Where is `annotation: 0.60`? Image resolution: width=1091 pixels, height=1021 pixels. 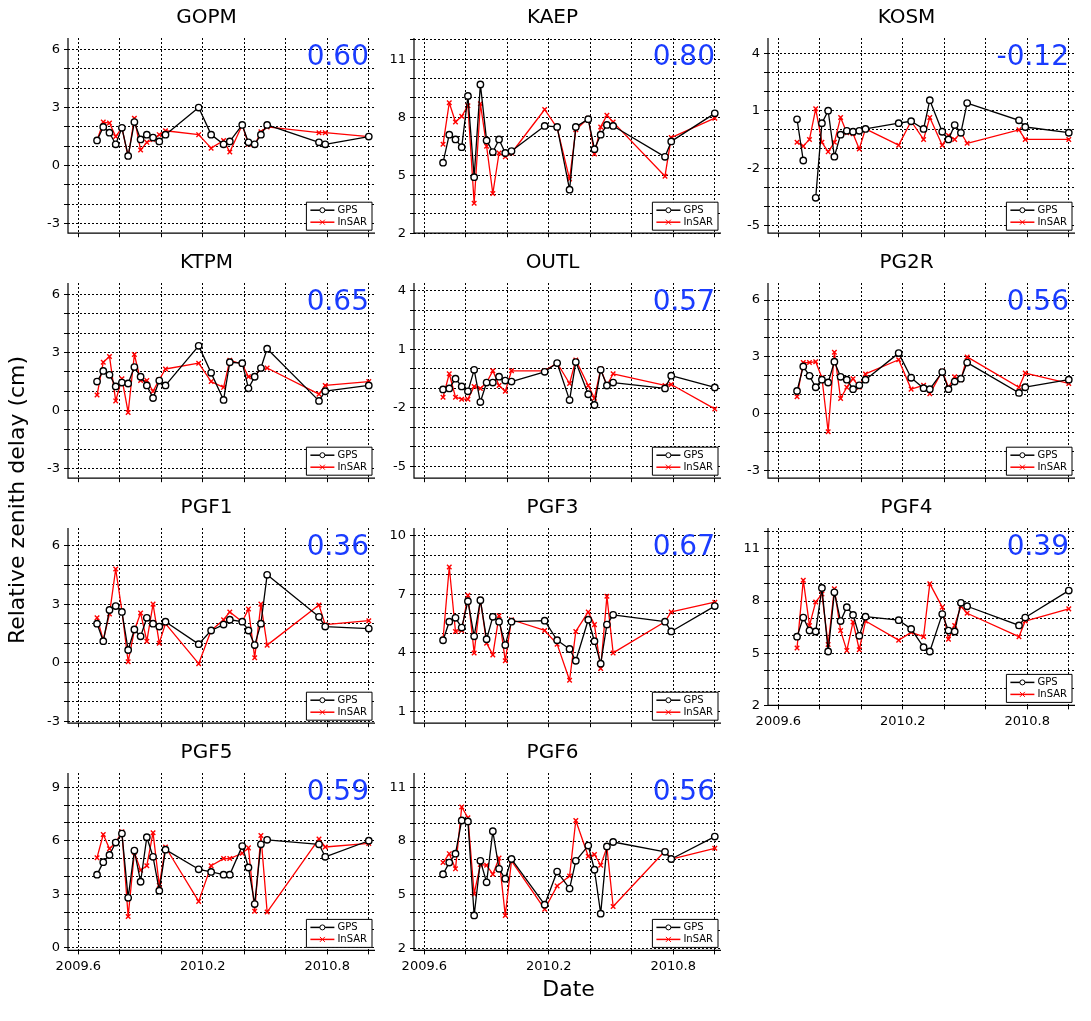 annotation: 0.60 is located at coordinates (337, 56).